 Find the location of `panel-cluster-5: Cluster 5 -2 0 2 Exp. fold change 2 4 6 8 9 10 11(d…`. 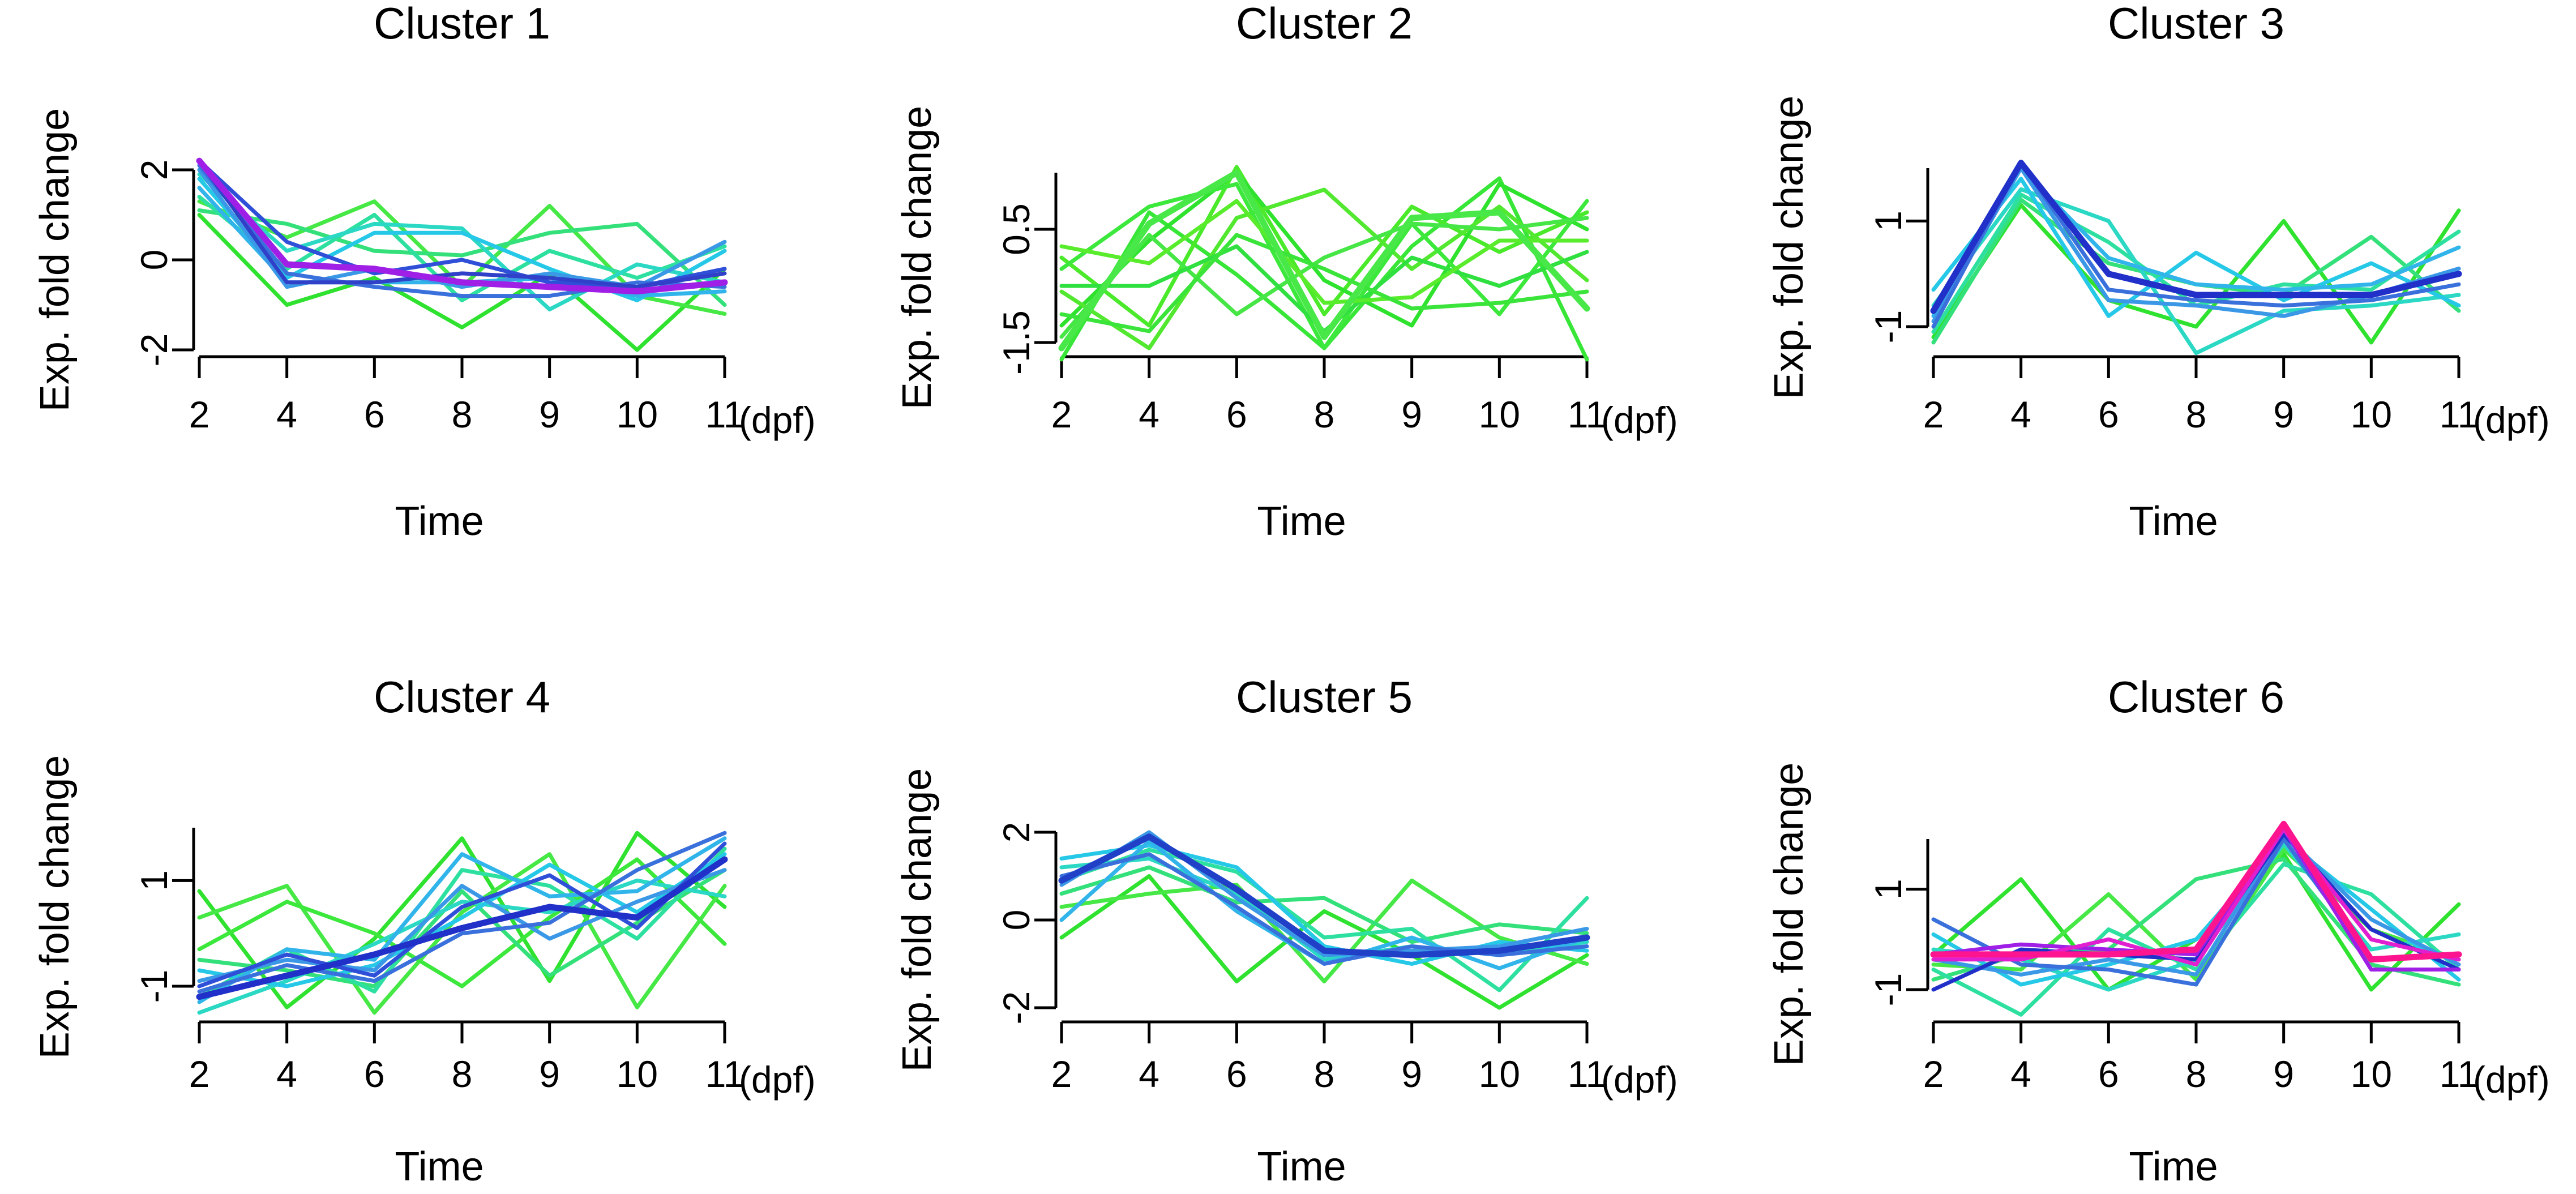

panel-cluster-5: Cluster 5 -2 0 2 Exp. fold change 2 4 6 8 9 10 11(d… is located at coordinates (1286, 930).